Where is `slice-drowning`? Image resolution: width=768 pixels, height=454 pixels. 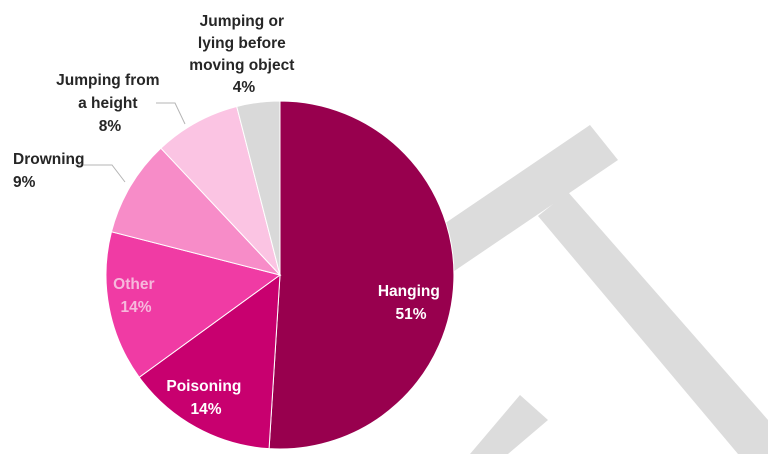 slice-drowning is located at coordinates (196, 211).